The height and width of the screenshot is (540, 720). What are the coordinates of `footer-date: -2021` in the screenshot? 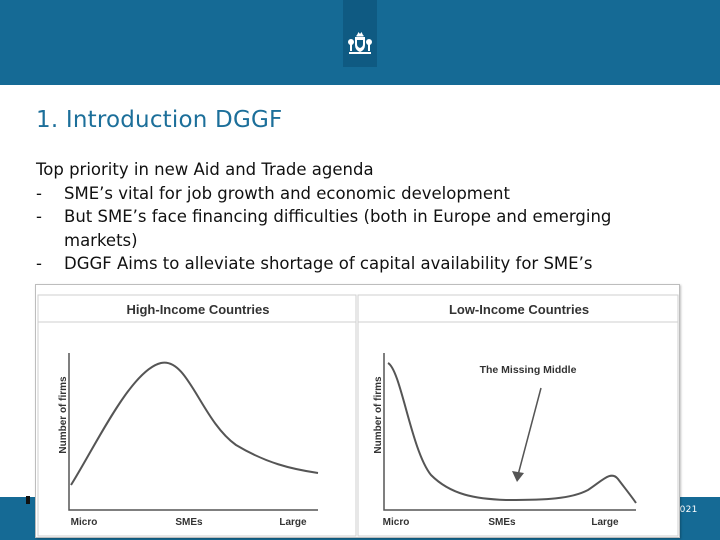 It's located at (684, 510).